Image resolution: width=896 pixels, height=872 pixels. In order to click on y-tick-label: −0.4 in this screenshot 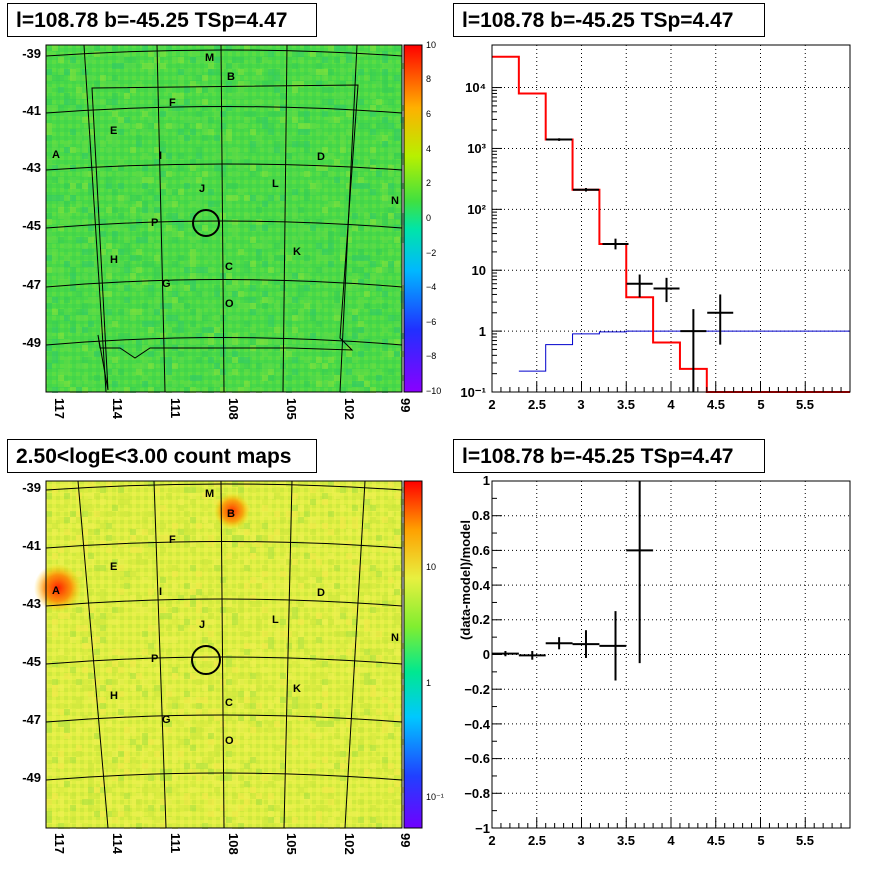, I will do `click(477, 724)`.